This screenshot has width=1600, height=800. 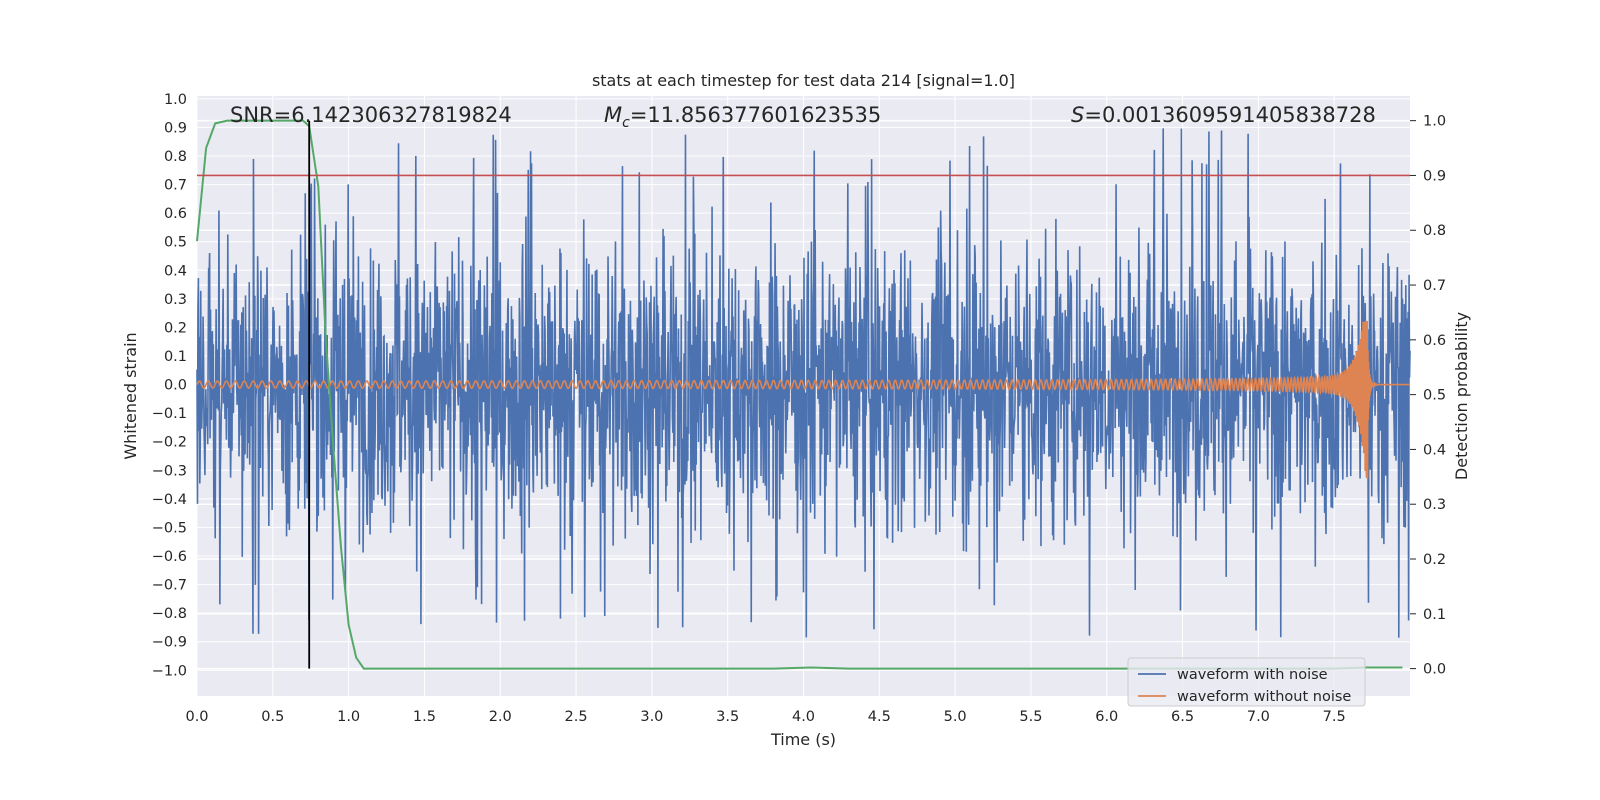 I want to click on chirp-mass-annotation: Mc=11.856377601623535, so click(x=742, y=117).